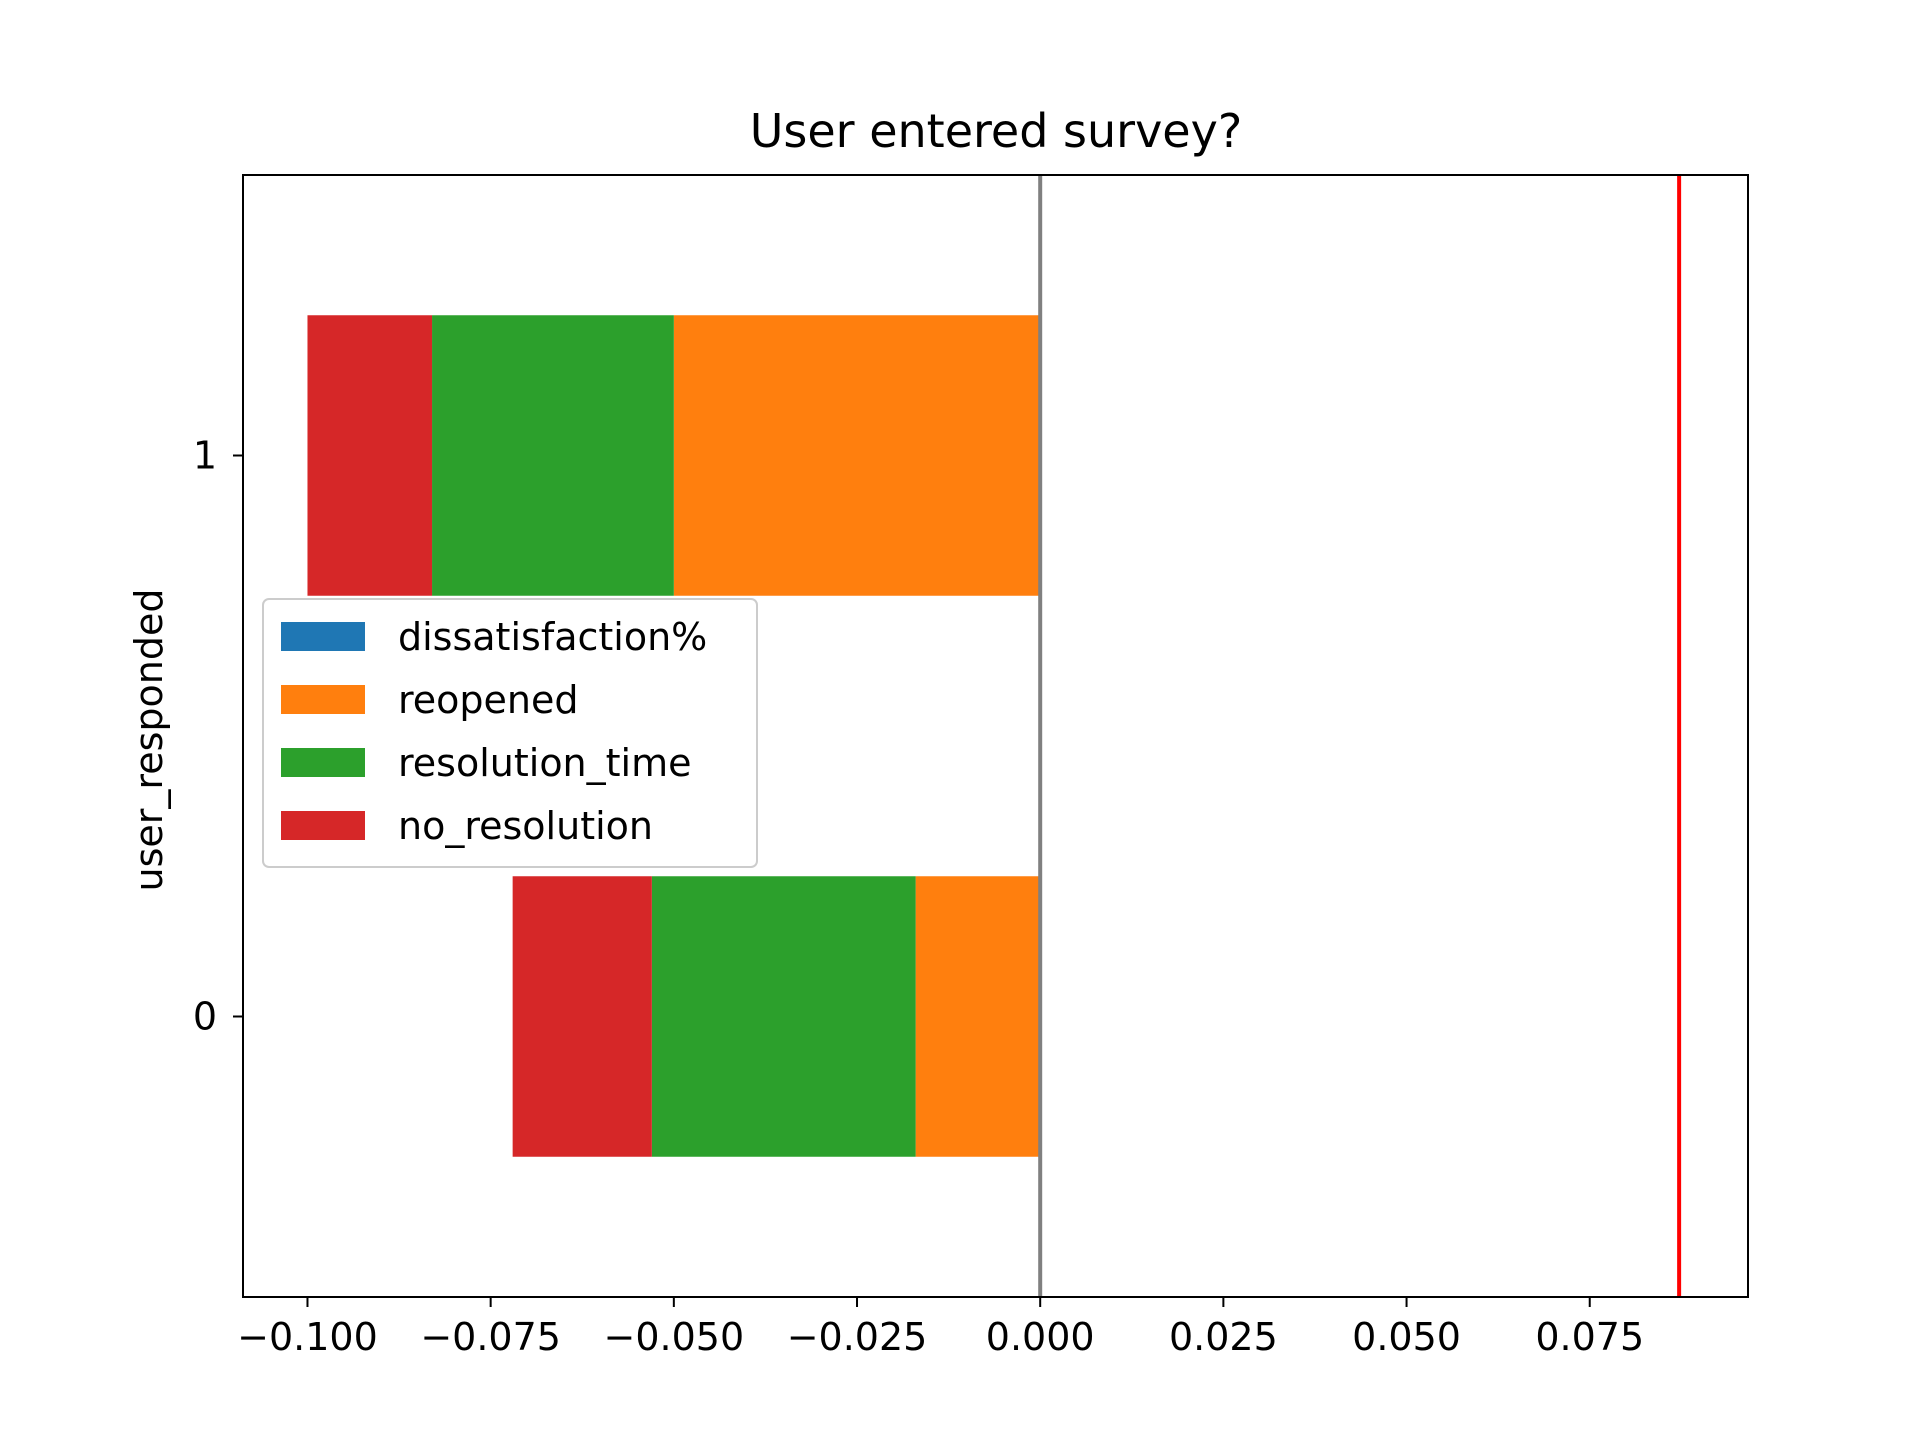 Image resolution: width=1920 pixels, height=1440 pixels. Describe the element at coordinates (996, 131) in the screenshot. I see `chart-title: User entered survey?` at that location.